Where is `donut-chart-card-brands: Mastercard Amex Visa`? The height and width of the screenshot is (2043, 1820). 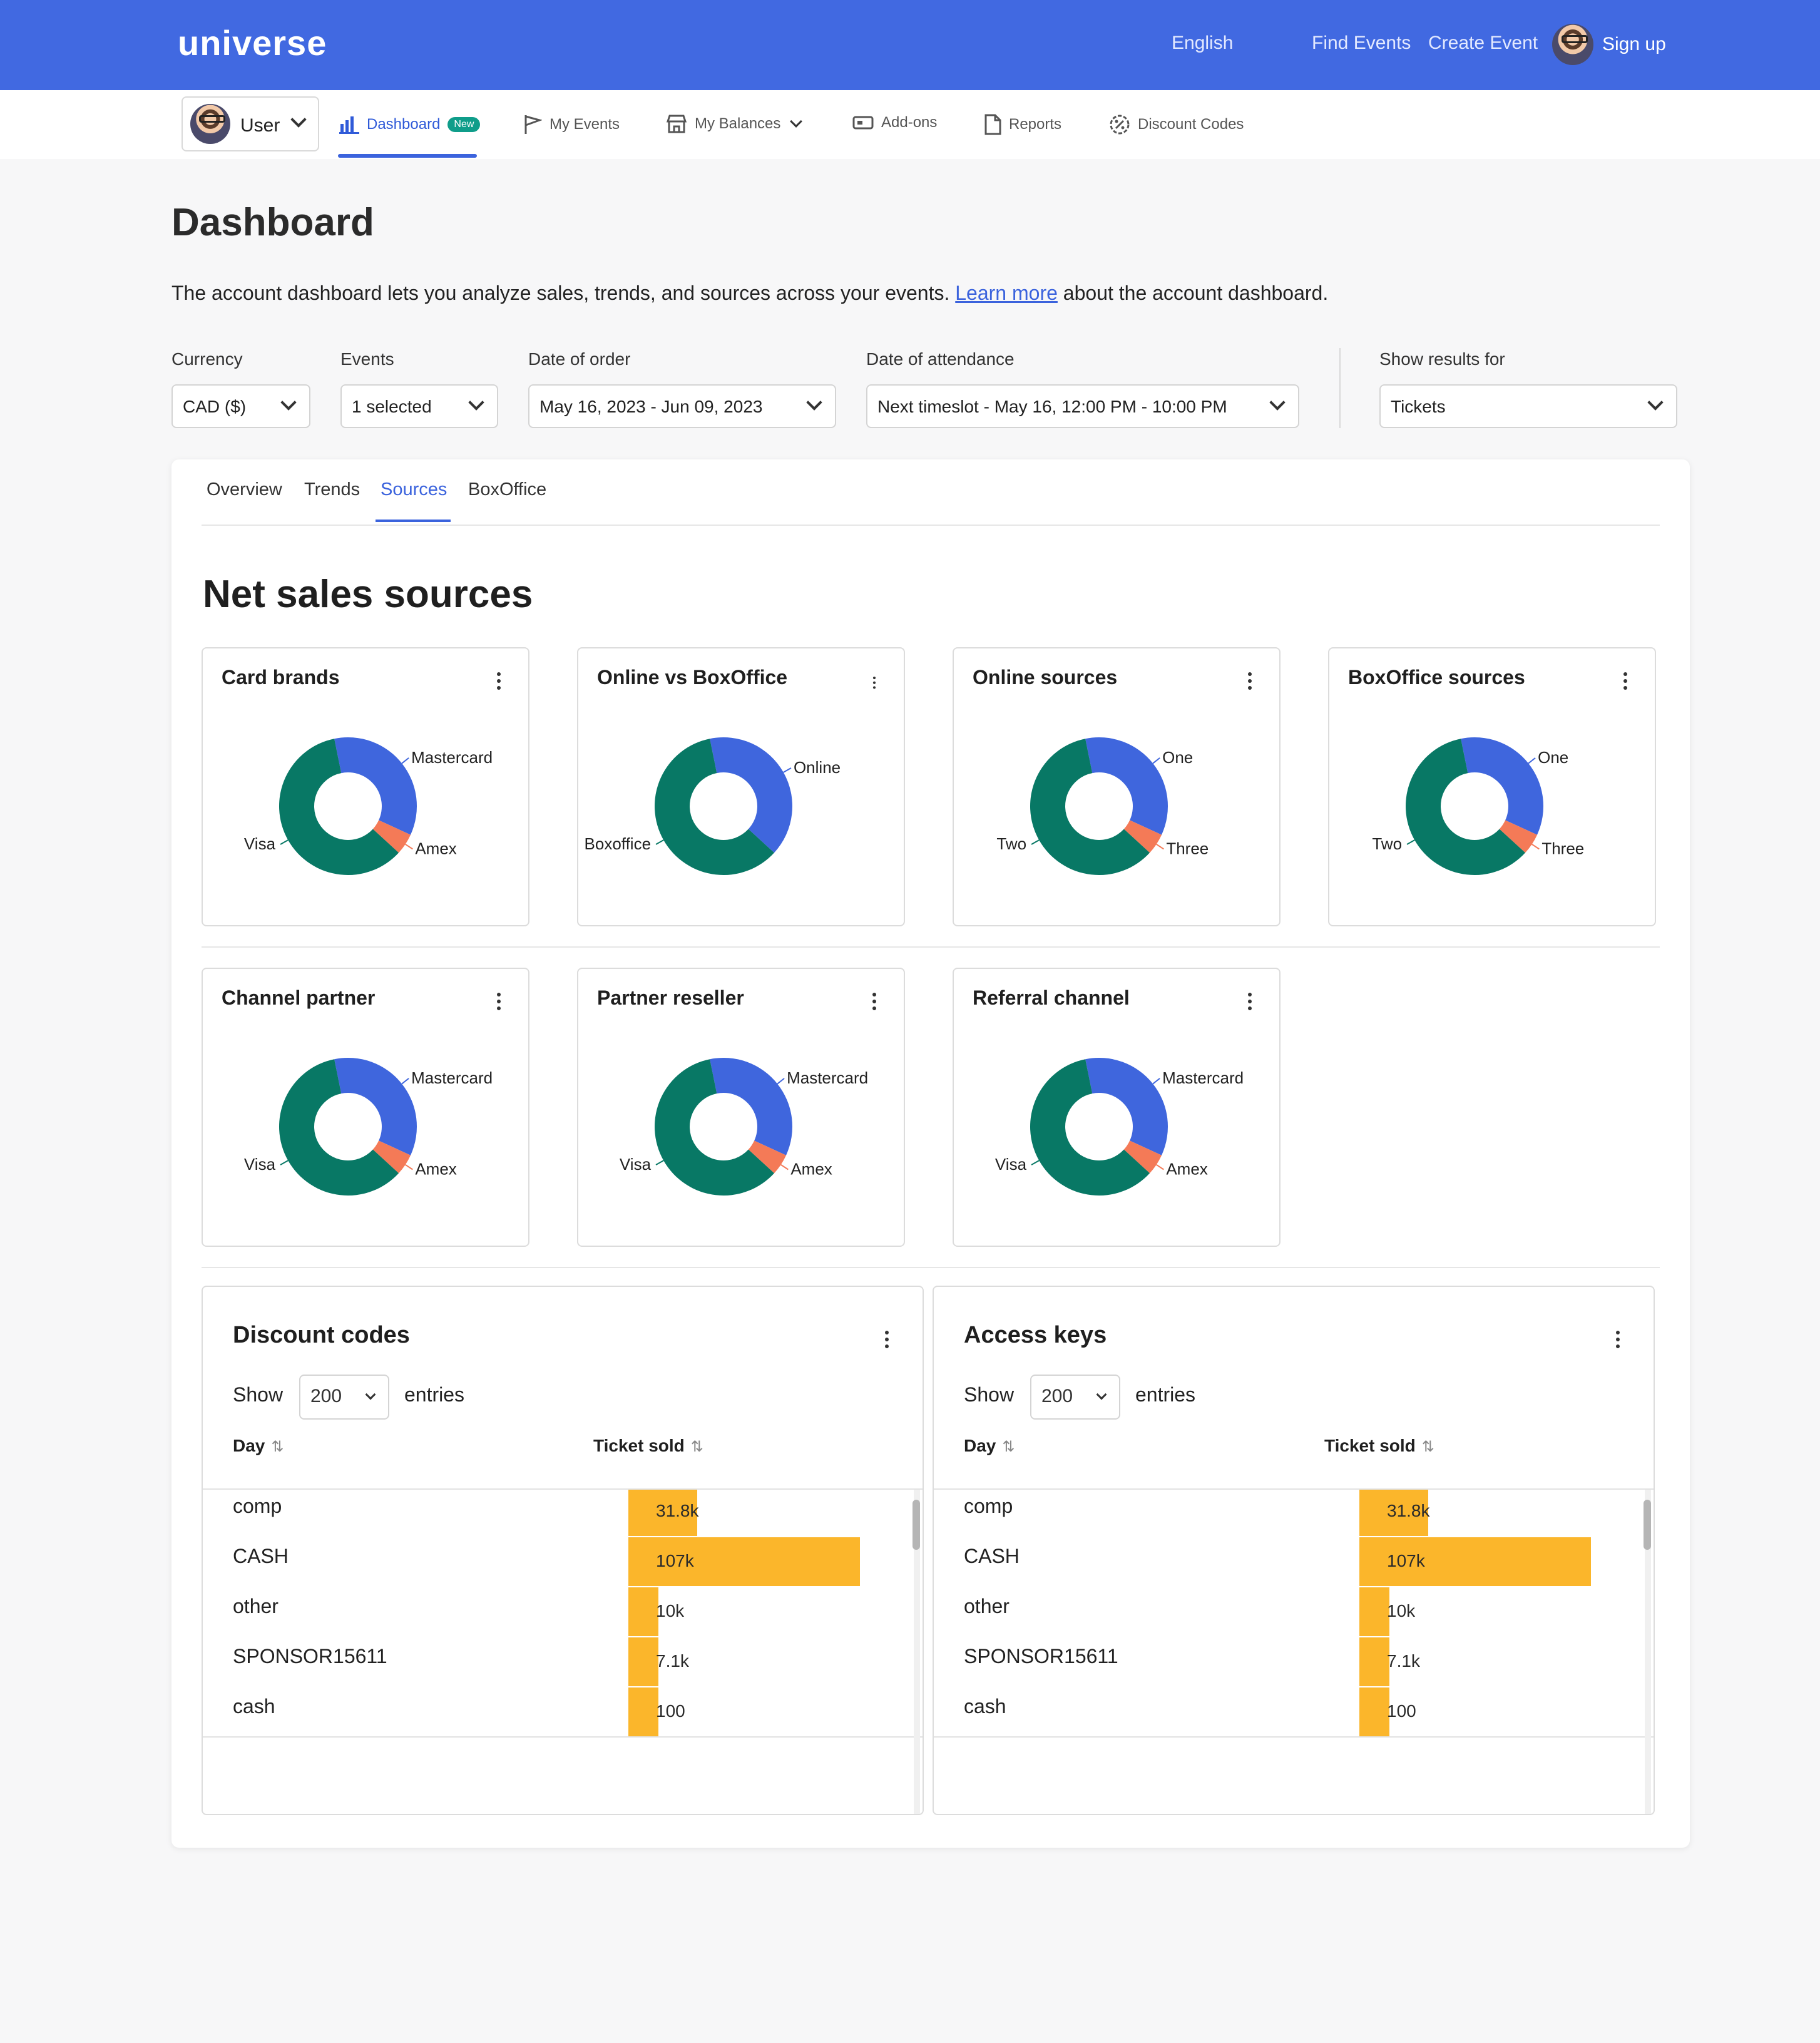
donut-chart-card-brands: Mastercard Amex Visa is located at coordinates (368, 806).